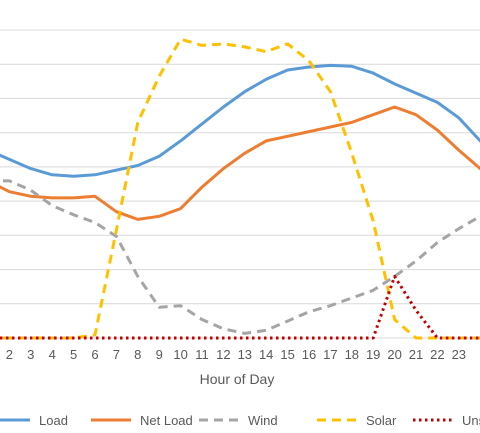 The height and width of the screenshot is (433, 480). I want to click on x-tick-label: 7, so click(116, 354).